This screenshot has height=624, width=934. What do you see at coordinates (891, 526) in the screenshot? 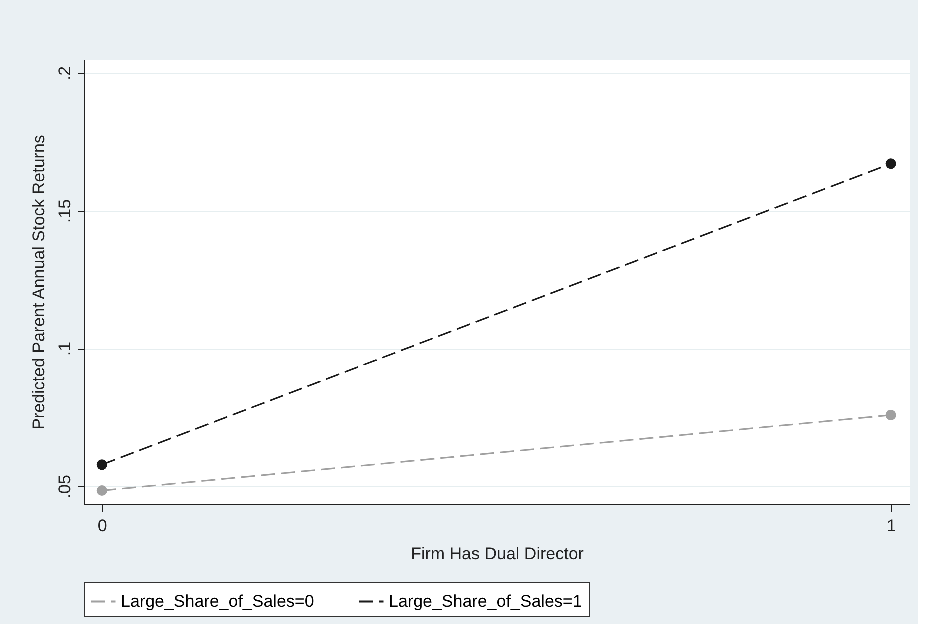
I see `x-tick-label: 1` at bounding box center [891, 526].